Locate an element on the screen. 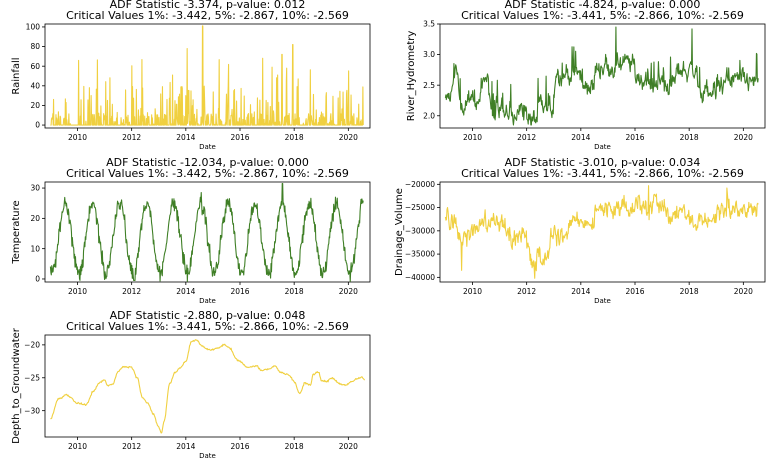  y-tick-label: 40 is located at coordinates (35, 85).